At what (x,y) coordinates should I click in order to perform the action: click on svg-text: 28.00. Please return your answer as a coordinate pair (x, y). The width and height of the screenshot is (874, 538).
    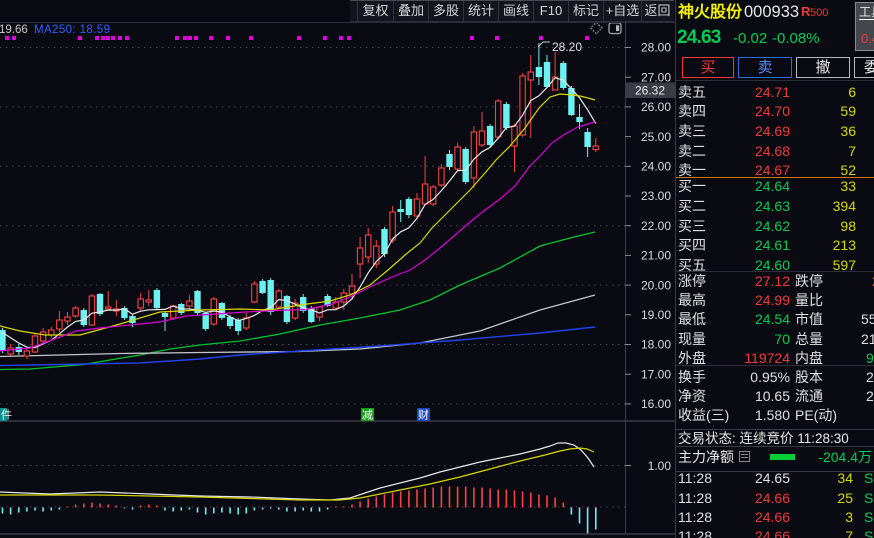
    Looking at the image, I should click on (656, 48).